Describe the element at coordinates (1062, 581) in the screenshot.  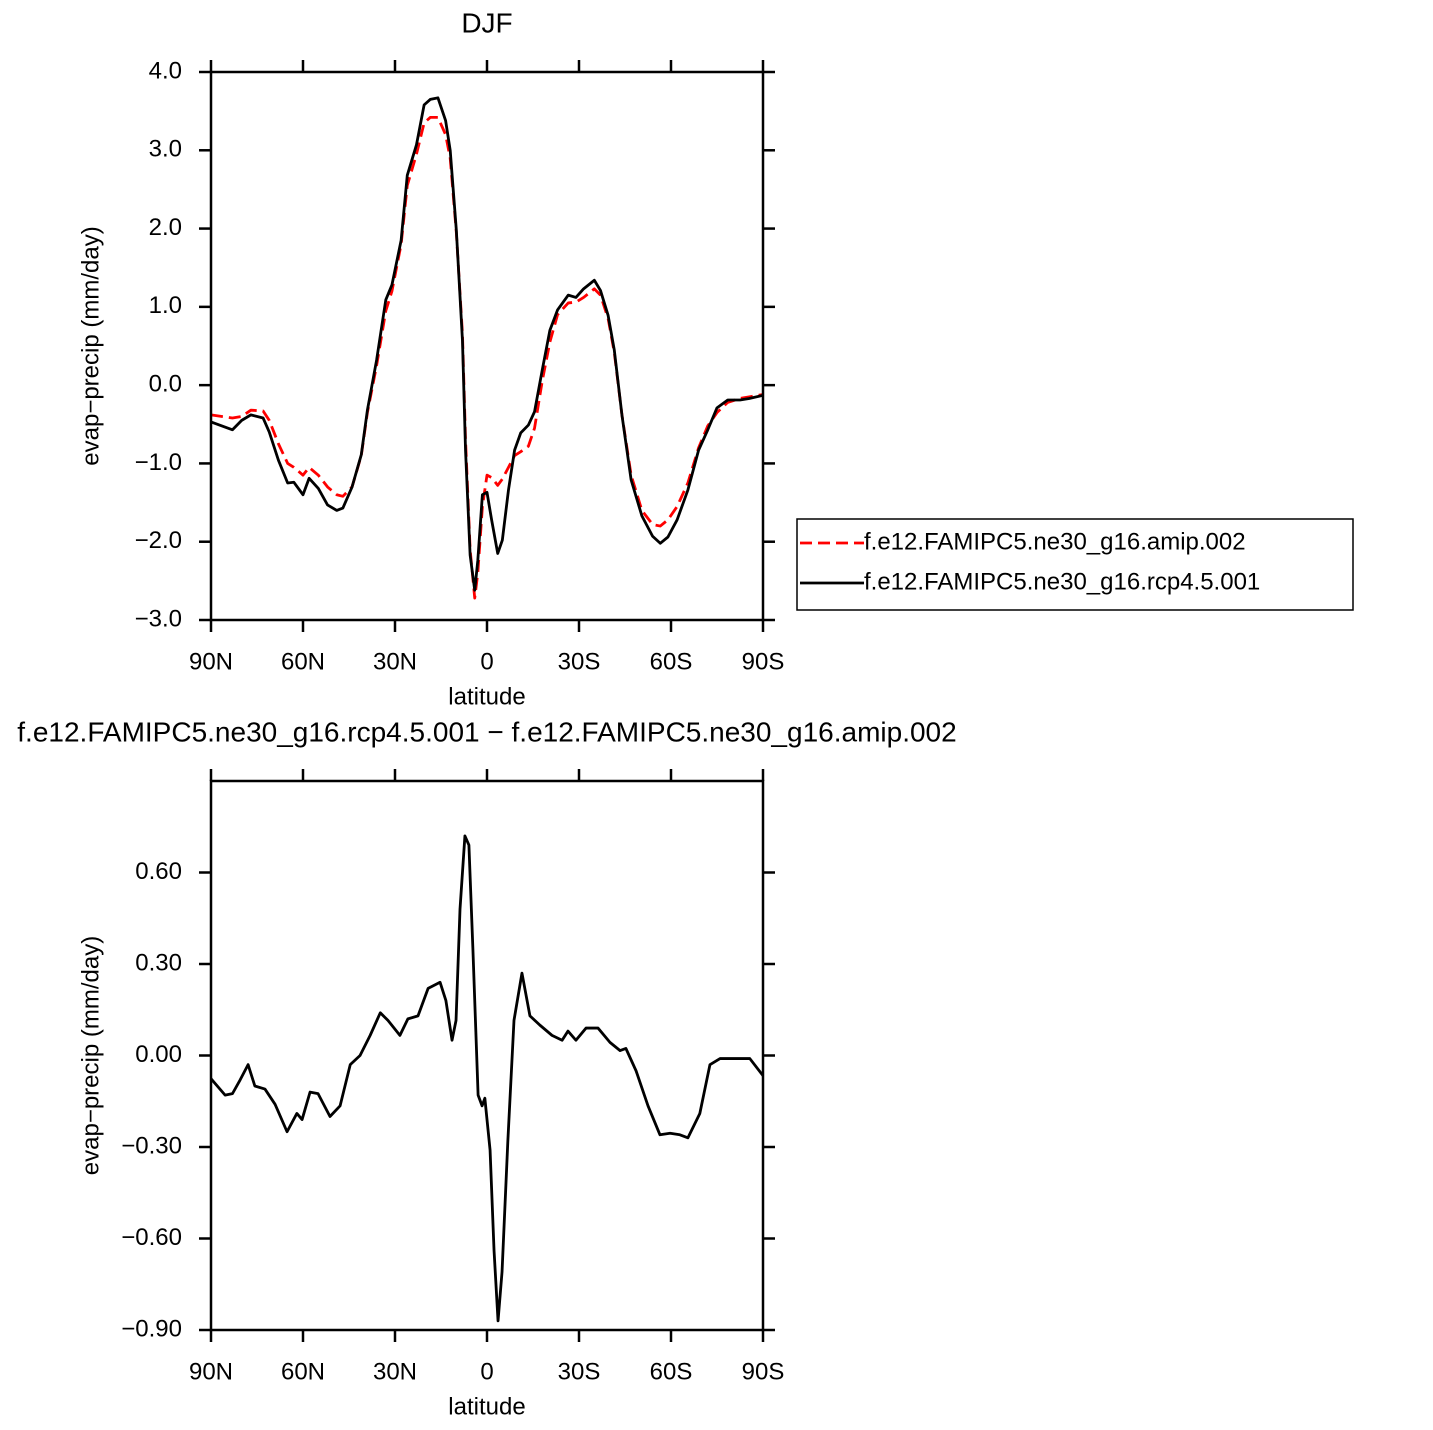
I see `legend-label: f.e12.FAMIPC5.ne30_g16.rcp4.5.001` at that location.